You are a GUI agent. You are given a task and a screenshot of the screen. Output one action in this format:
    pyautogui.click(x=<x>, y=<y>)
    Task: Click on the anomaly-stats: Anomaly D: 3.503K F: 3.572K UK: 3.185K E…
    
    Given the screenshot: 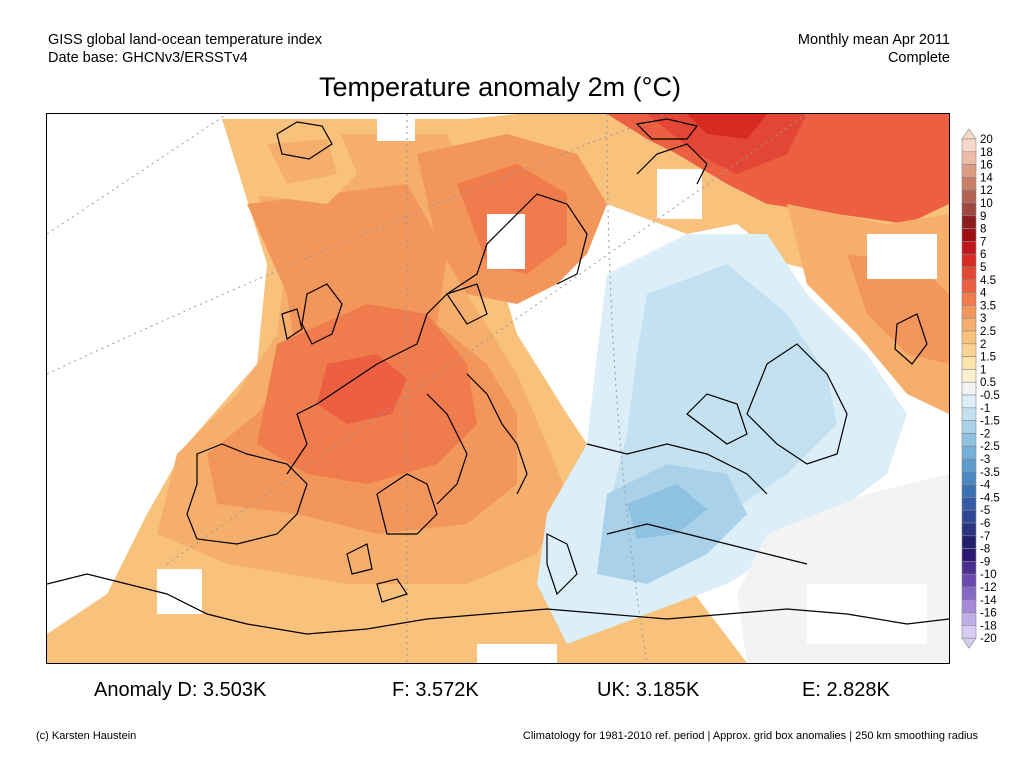 What is the action you would take?
    pyautogui.click(x=512, y=692)
    